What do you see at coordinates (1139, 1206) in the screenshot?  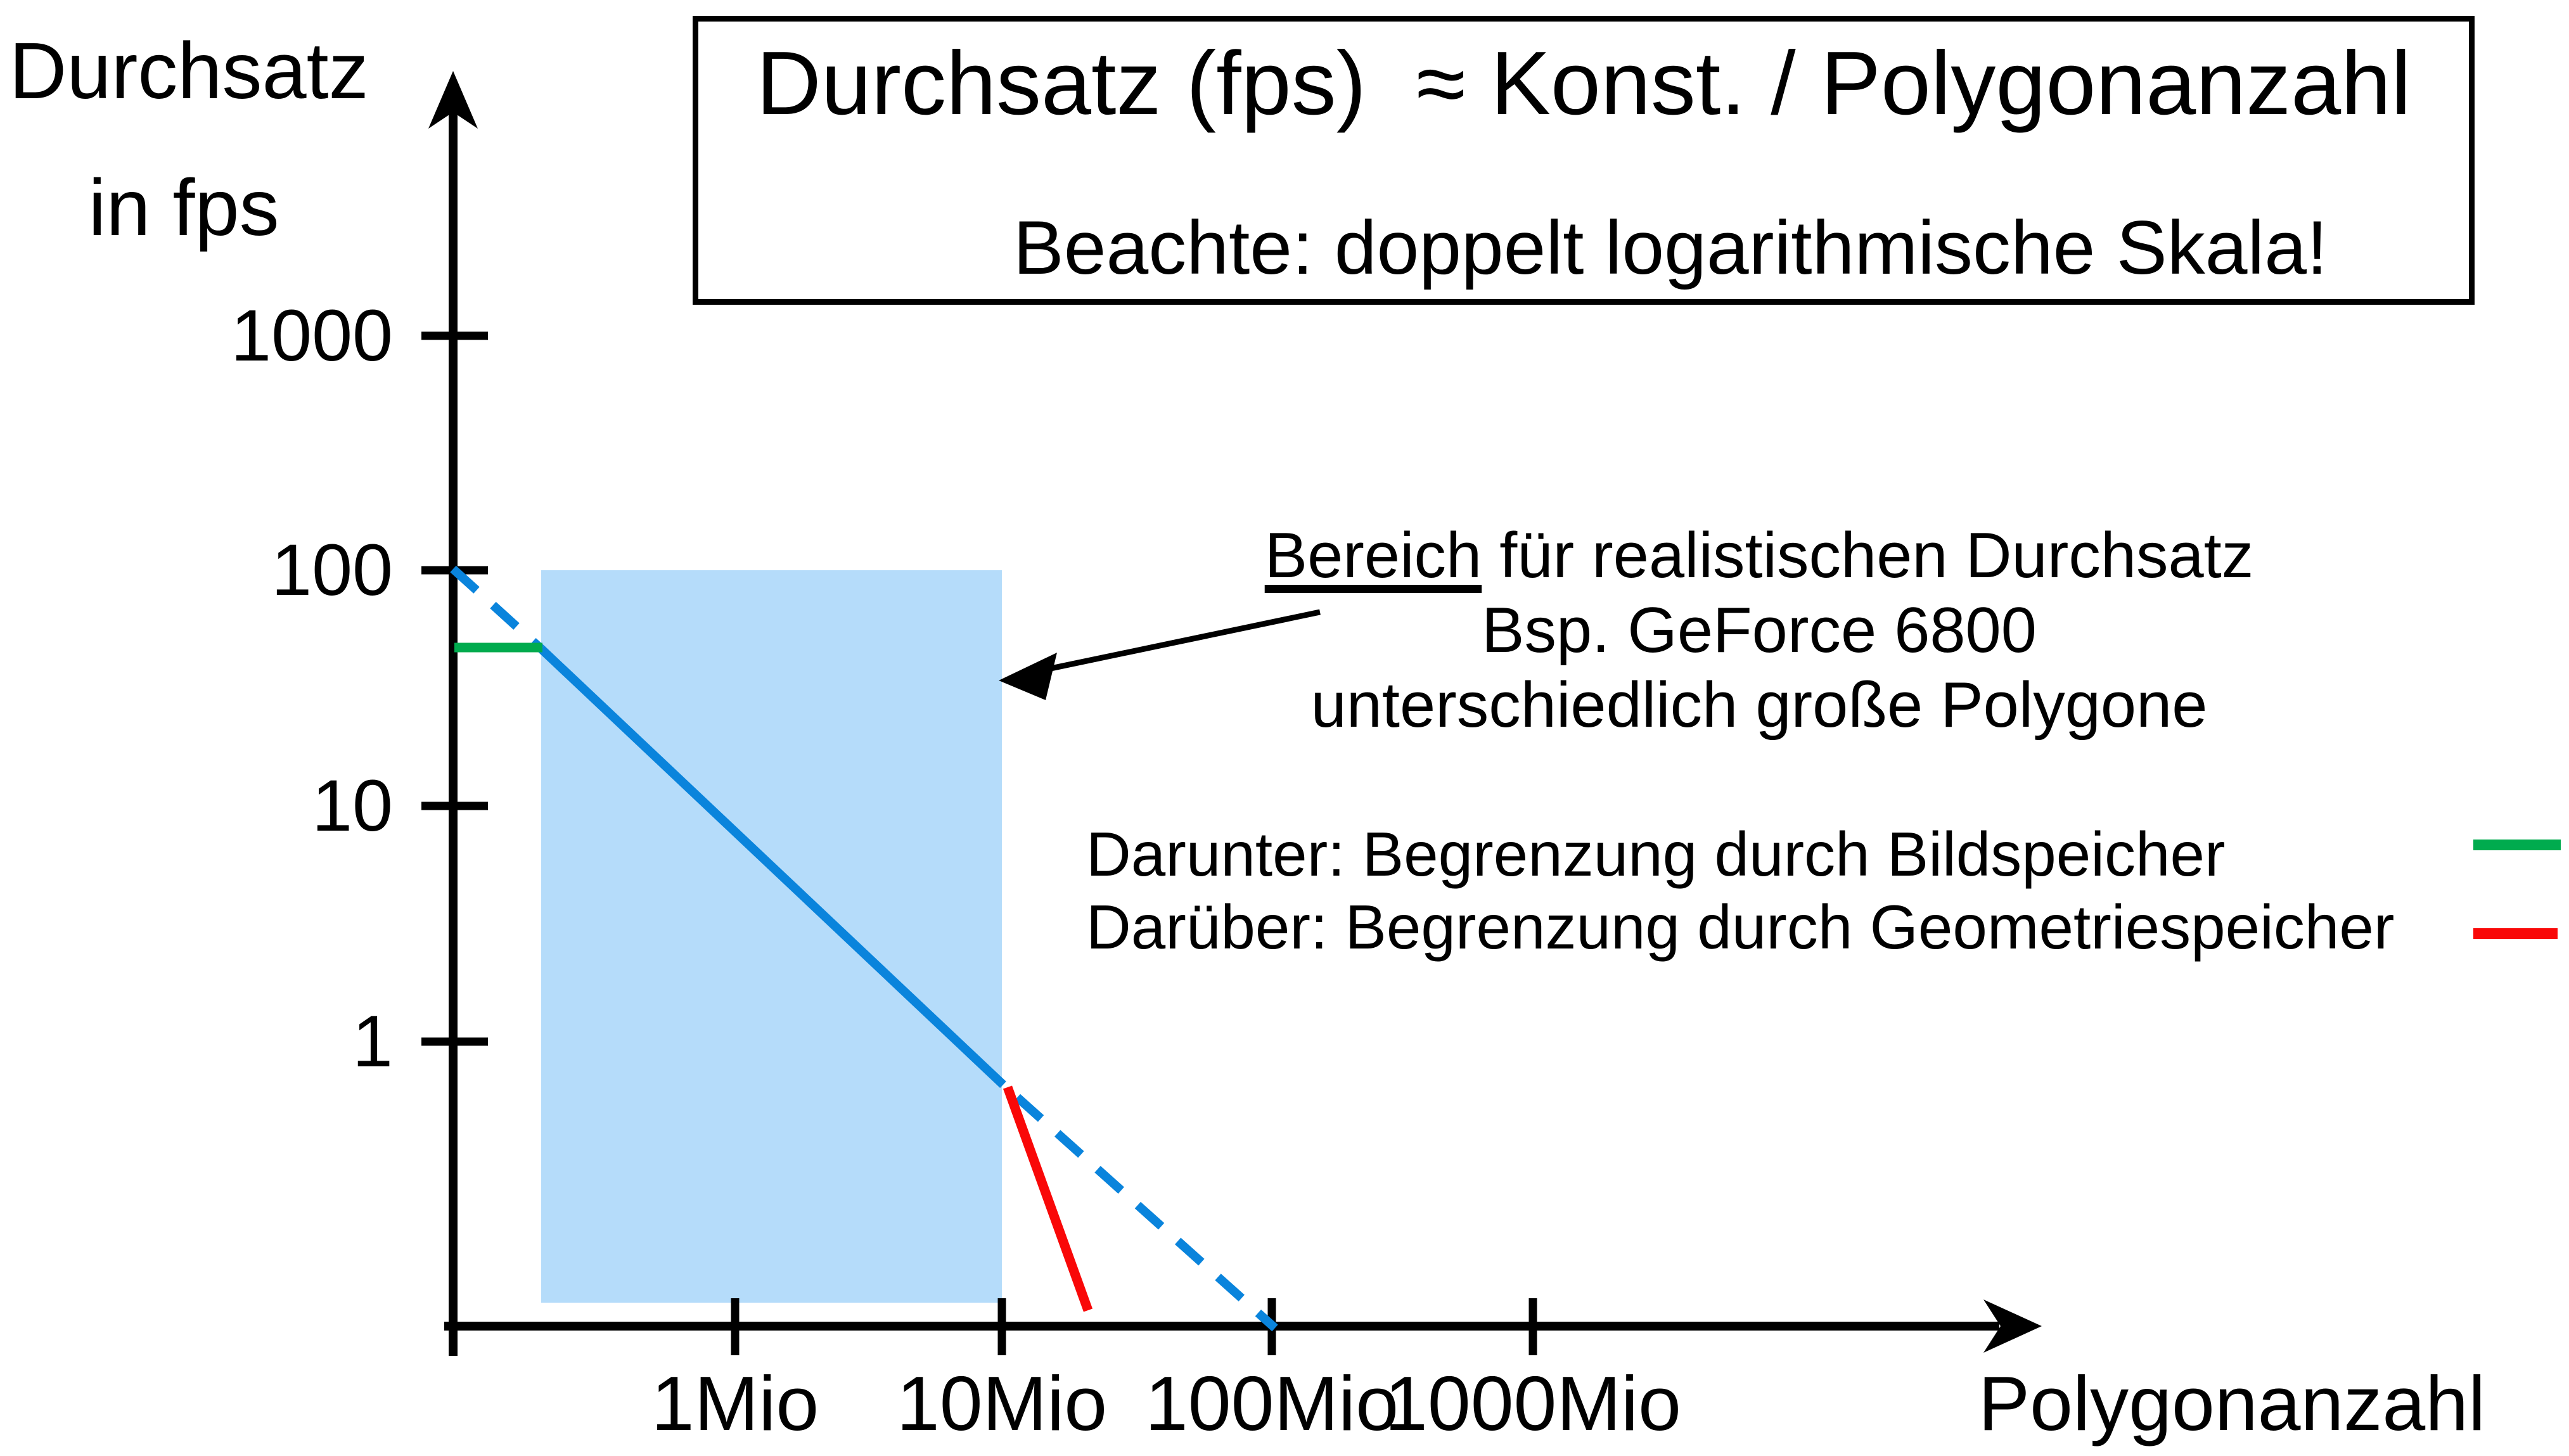 I see `ideal-line-dashed-right` at bounding box center [1139, 1206].